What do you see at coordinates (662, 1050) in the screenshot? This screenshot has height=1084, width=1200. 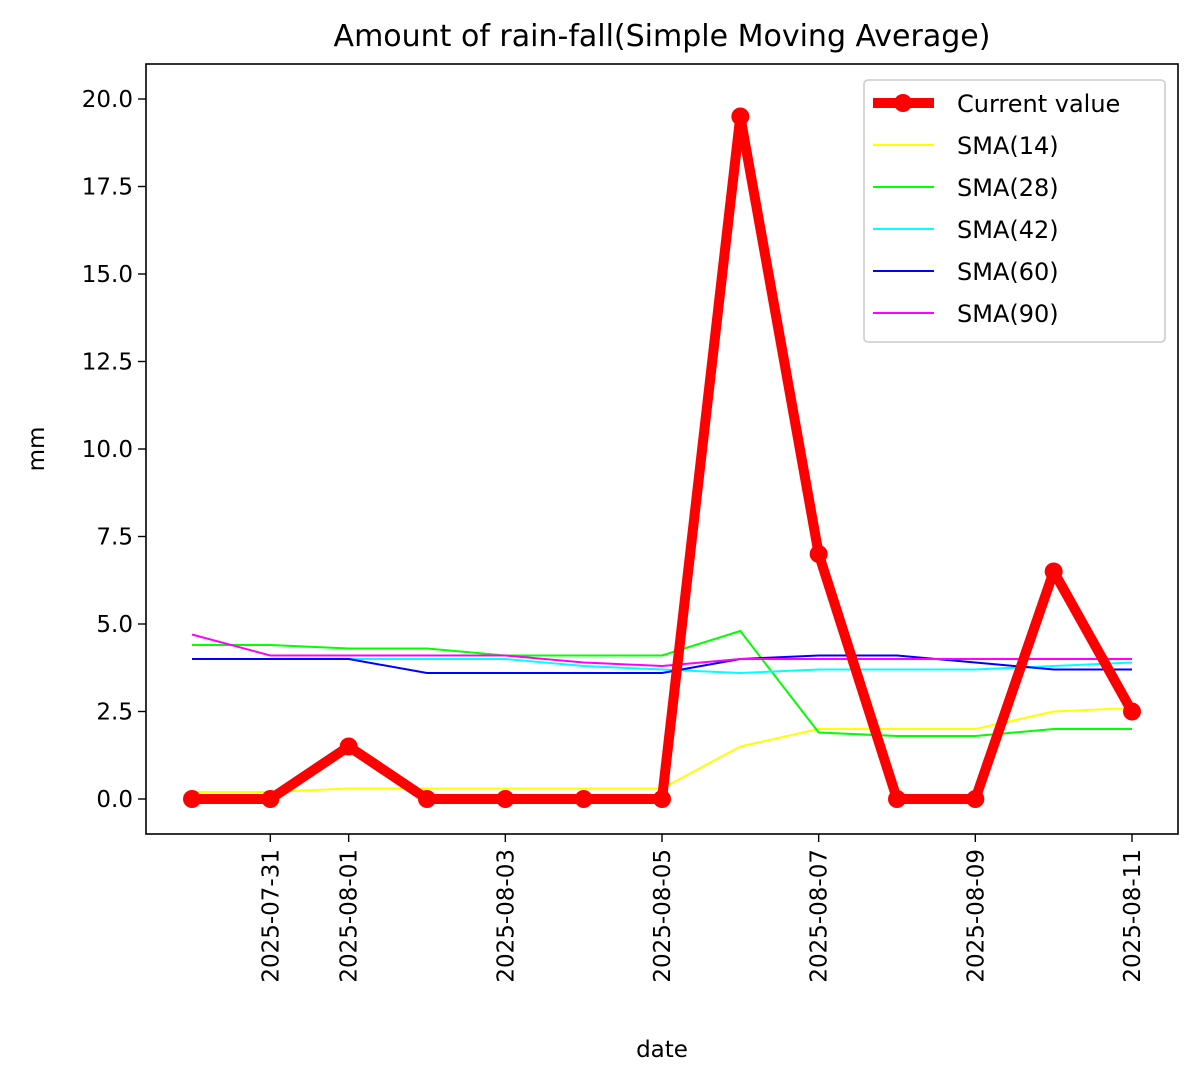 I see `x-axis-label: date` at bounding box center [662, 1050].